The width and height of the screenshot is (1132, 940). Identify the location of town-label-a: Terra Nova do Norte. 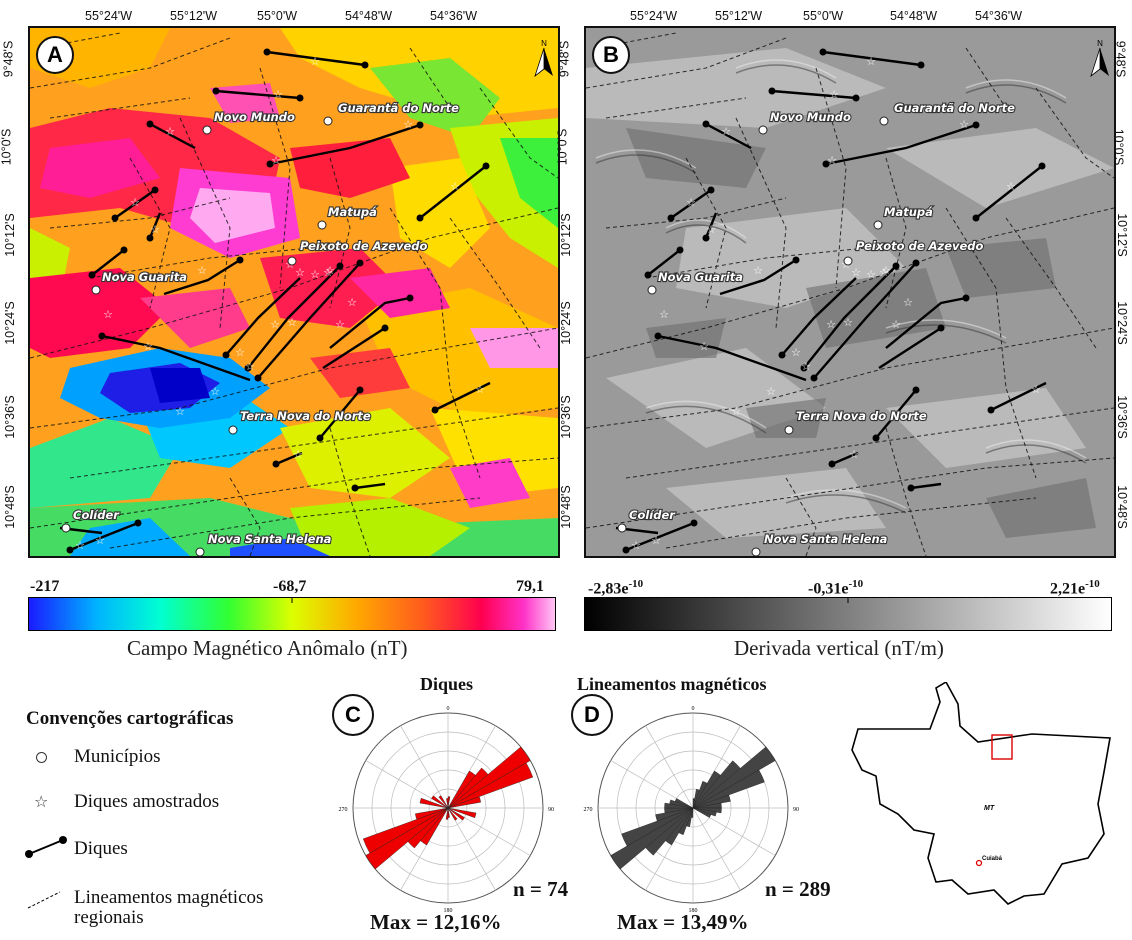
(305, 416).